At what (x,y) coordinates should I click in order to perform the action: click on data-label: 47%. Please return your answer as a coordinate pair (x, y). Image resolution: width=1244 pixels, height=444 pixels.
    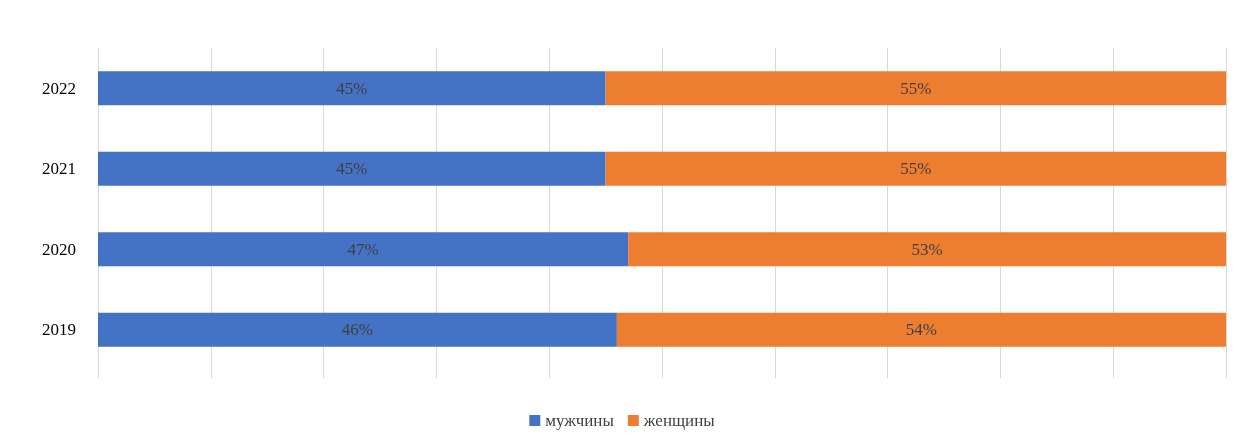
    Looking at the image, I should click on (363, 249).